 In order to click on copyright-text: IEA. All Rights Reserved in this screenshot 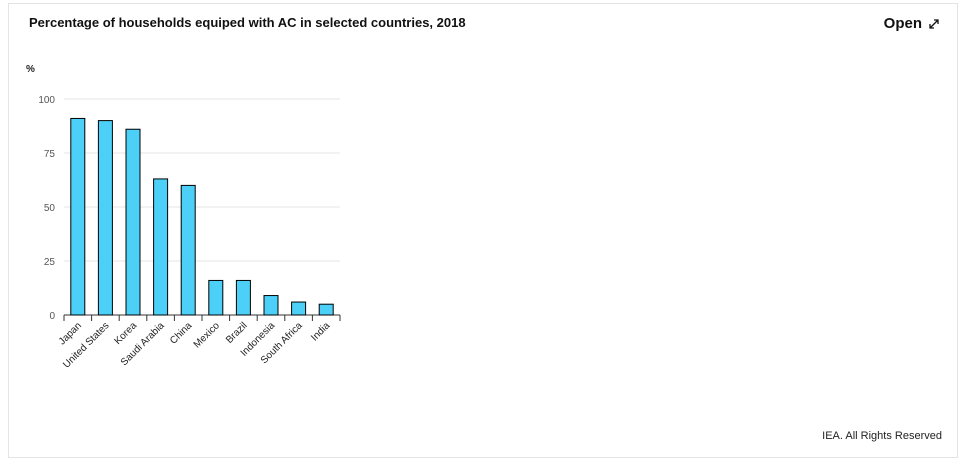, I will do `click(882, 436)`.